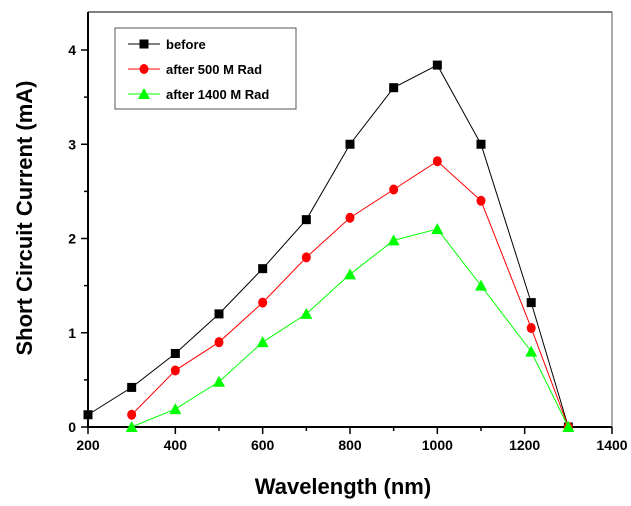 This screenshot has width=631, height=506. Describe the element at coordinates (214, 69) in the screenshot. I see `legend-label: after 500 M Rad` at that location.